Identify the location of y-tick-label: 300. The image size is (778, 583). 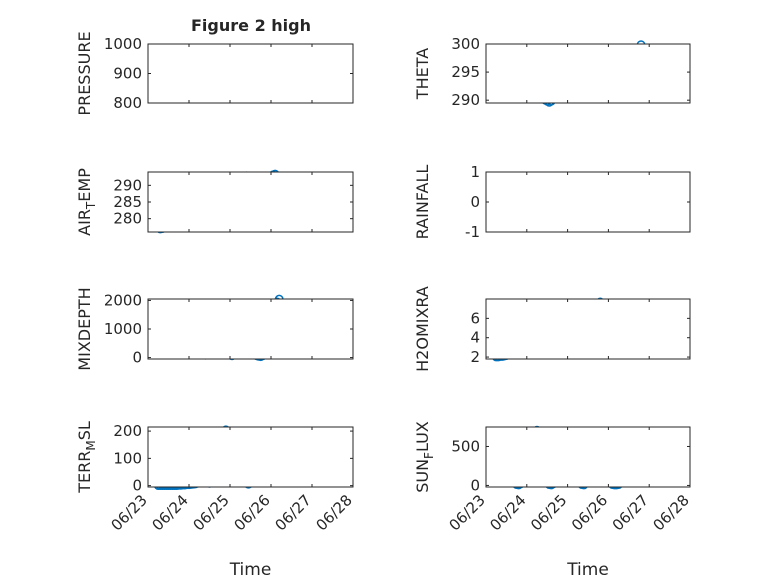
(465, 44).